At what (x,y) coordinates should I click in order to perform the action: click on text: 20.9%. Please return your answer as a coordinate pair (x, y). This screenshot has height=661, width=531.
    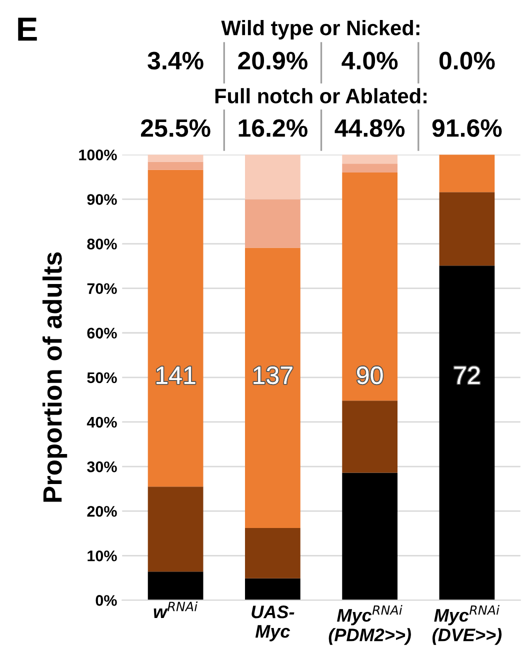
    Looking at the image, I should click on (273, 61).